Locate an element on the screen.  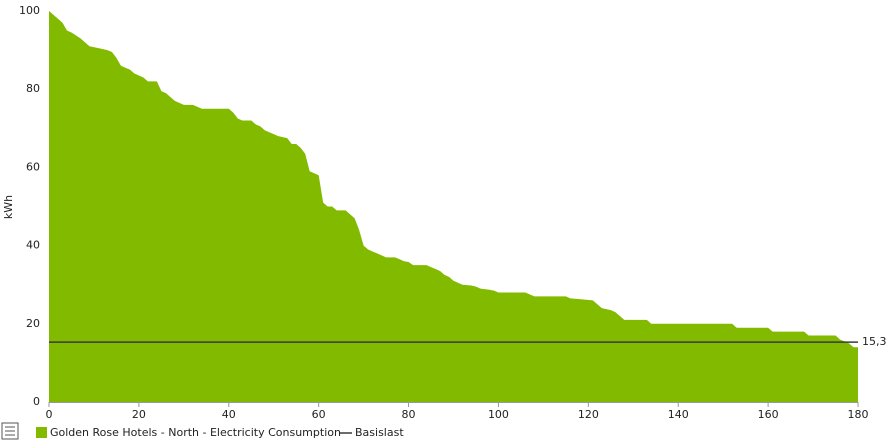
y-tick-label: 60 is located at coordinates (33, 166).